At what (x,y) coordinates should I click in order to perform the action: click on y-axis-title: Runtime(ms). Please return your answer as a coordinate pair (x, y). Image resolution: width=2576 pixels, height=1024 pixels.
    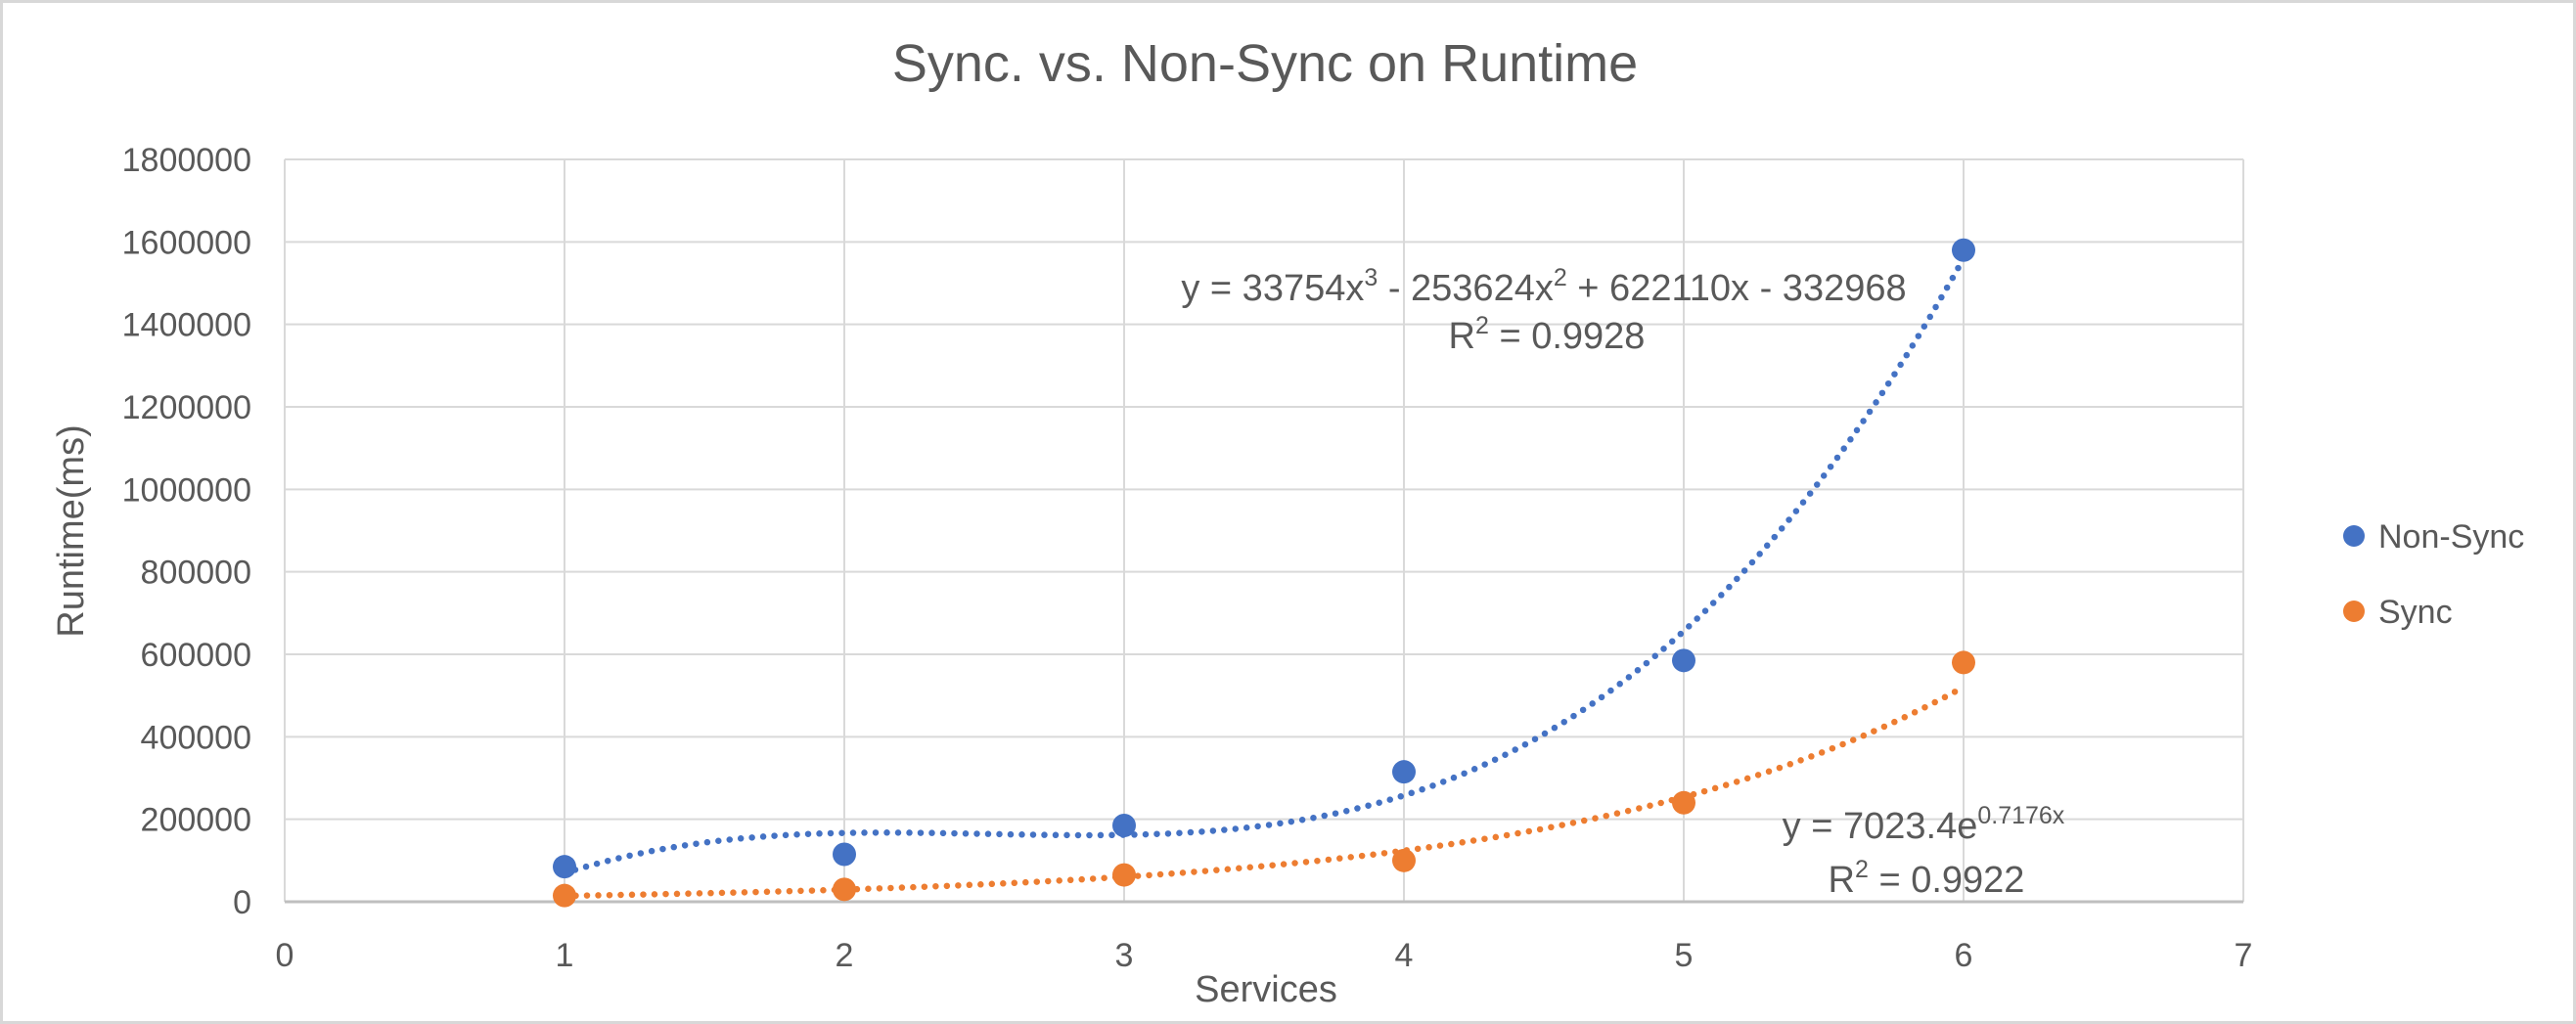
    Looking at the image, I should click on (71, 530).